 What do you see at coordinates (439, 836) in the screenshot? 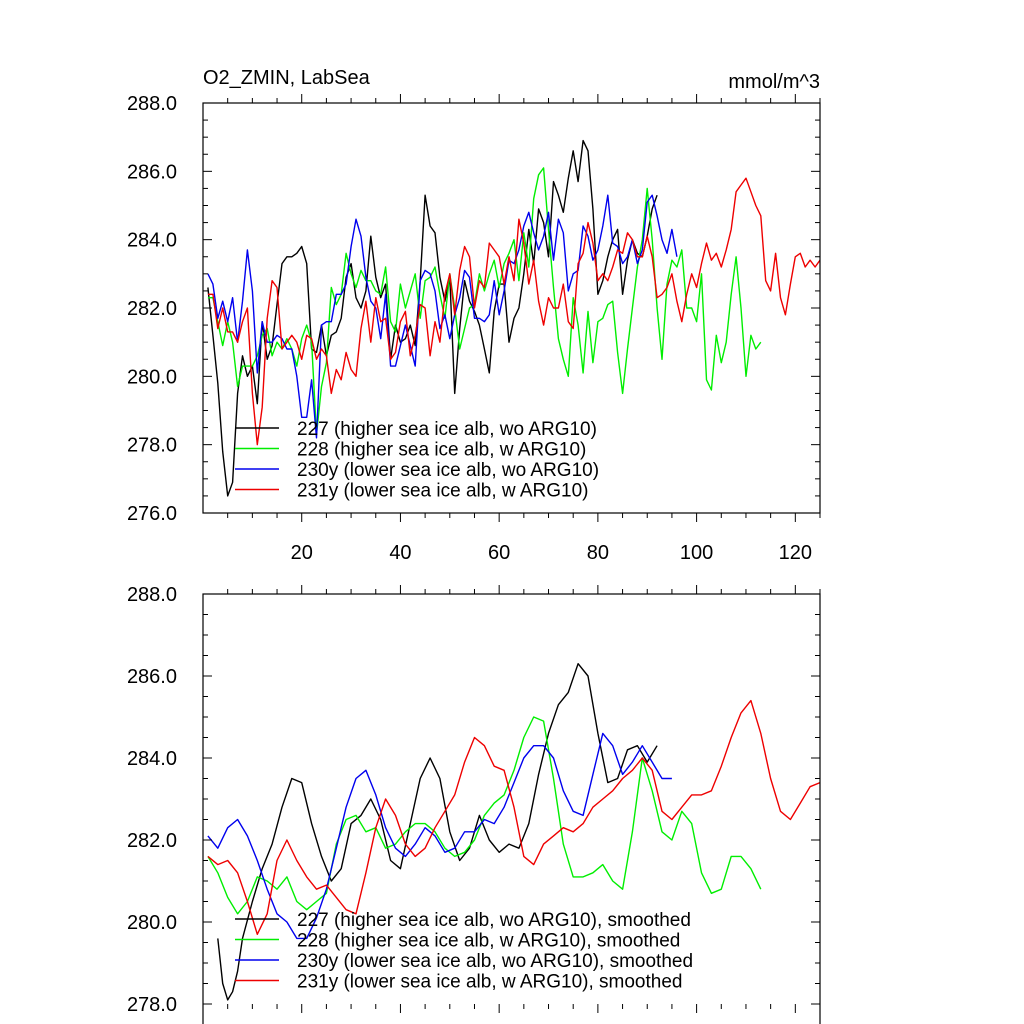
I see `series-line-bottom-230y` at bounding box center [439, 836].